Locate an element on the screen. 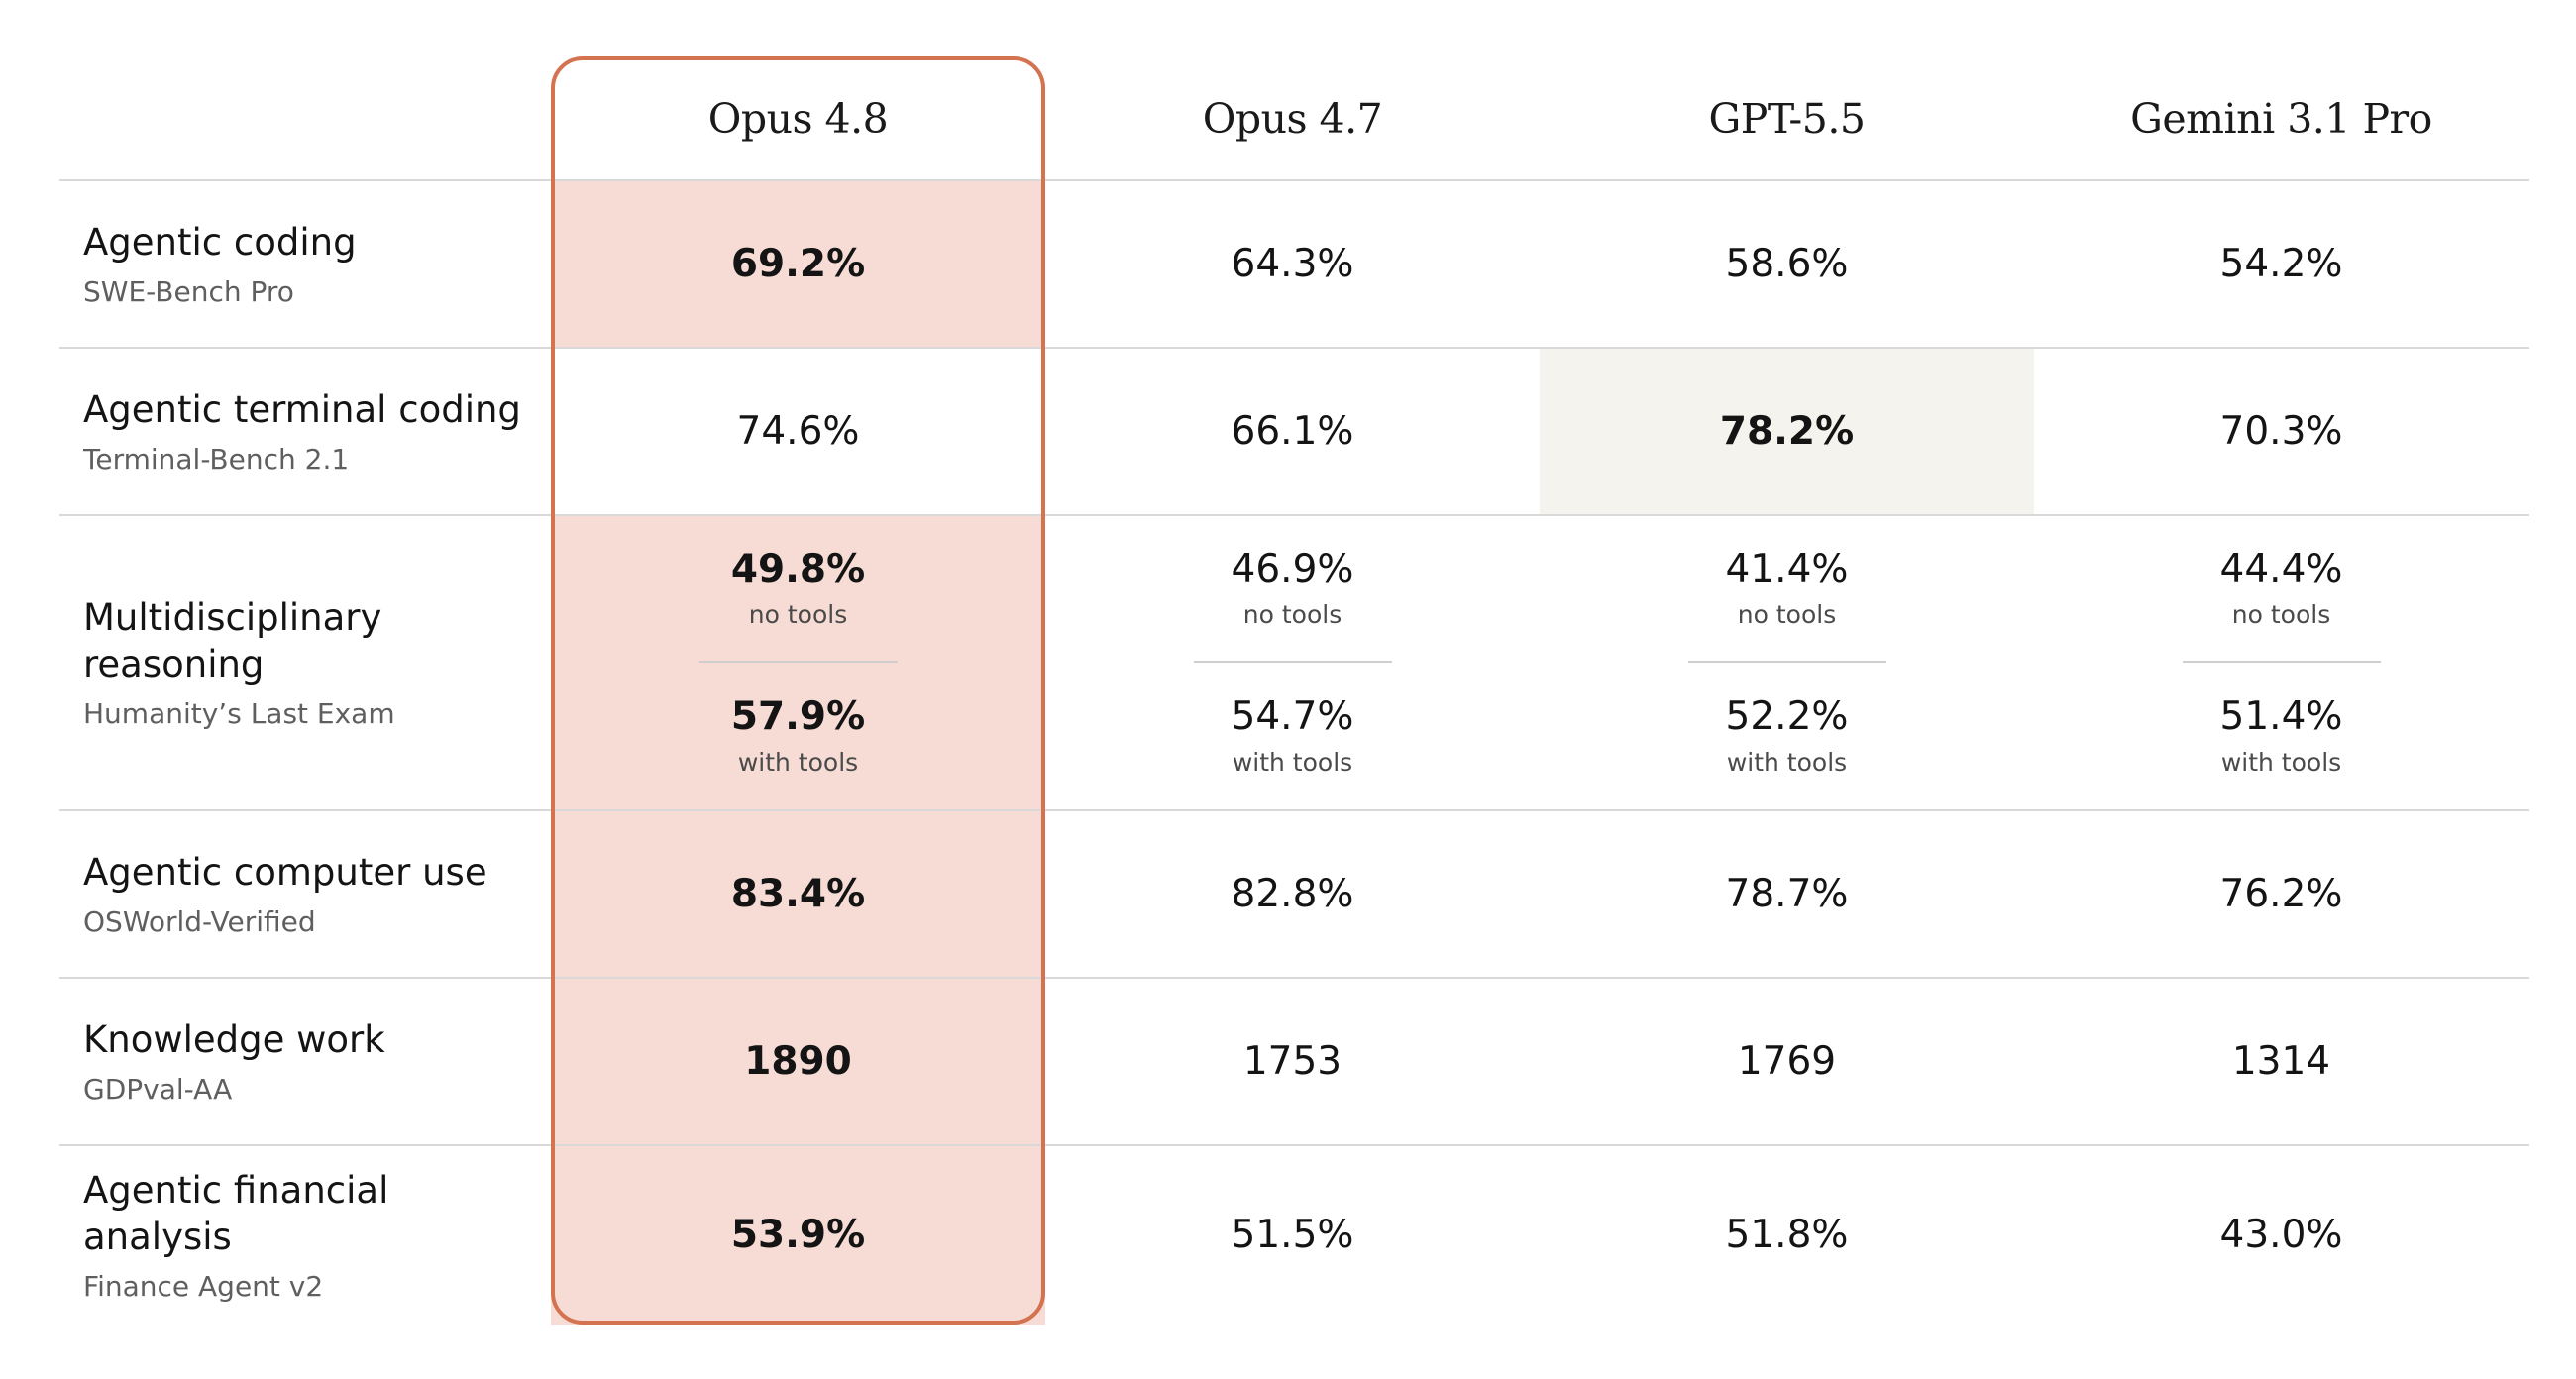 This screenshot has width=2576, height=1379. benchmark-category: reasoning is located at coordinates (174, 665).